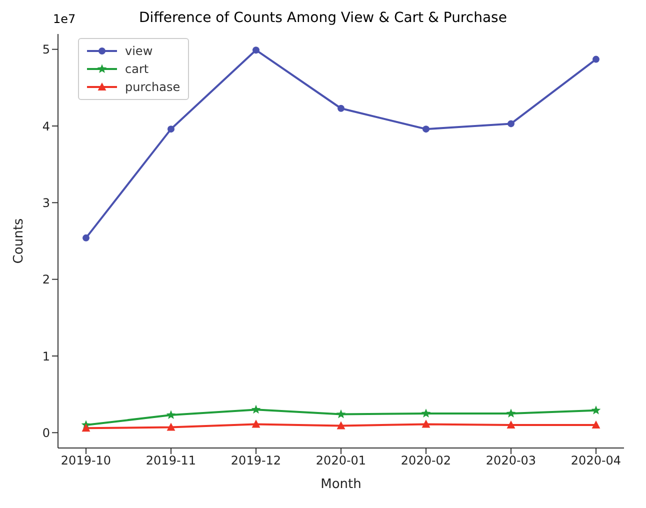 The height and width of the screenshot is (508, 646). Describe the element at coordinates (46, 433) in the screenshot. I see `y-tick-label: 0` at that location.